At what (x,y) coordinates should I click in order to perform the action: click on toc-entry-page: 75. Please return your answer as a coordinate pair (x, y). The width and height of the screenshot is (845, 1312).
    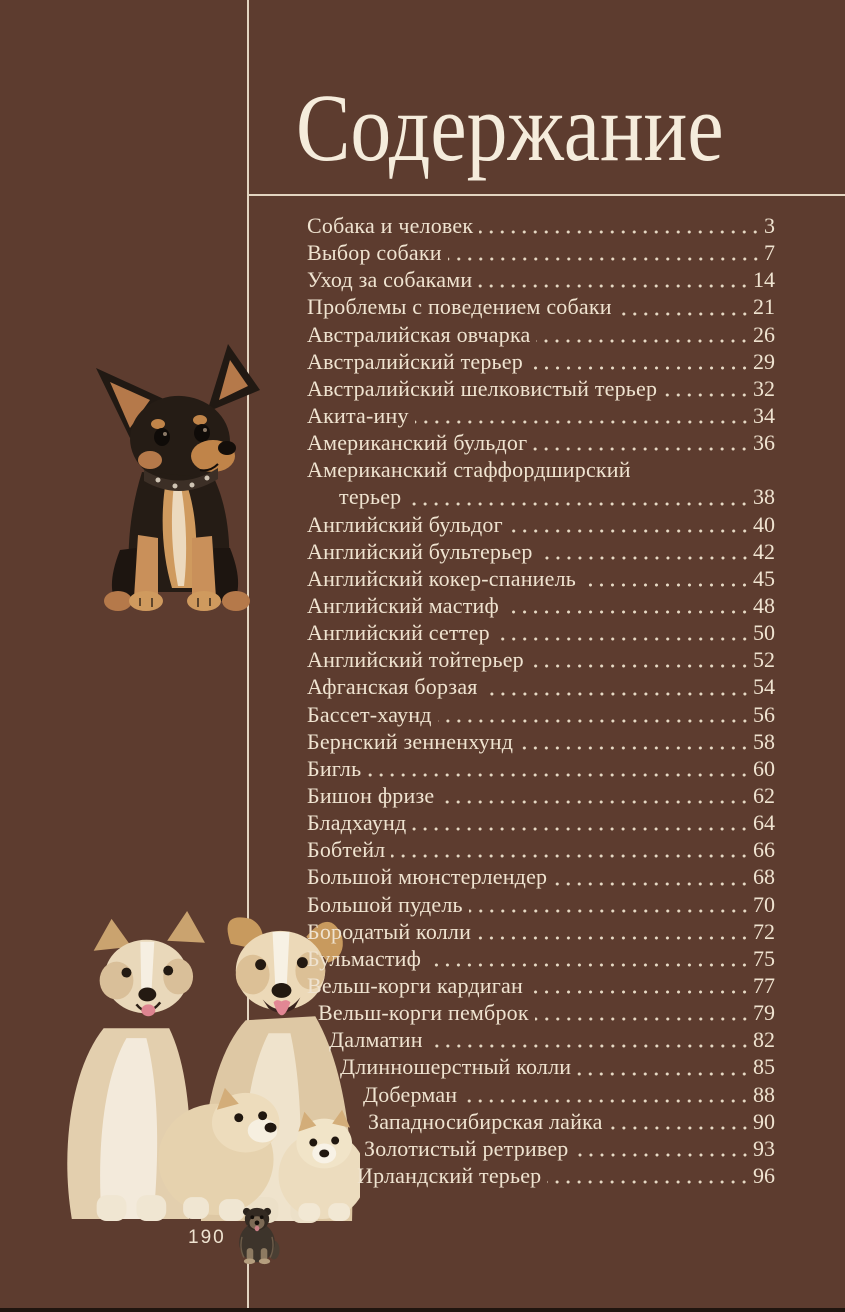
    Looking at the image, I should click on (764, 958).